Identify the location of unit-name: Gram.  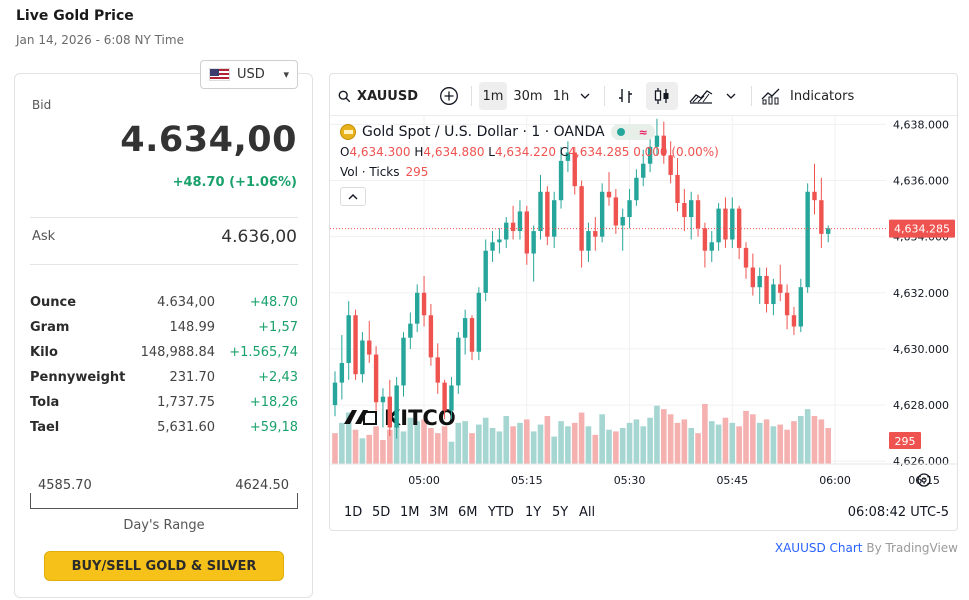
(50, 327).